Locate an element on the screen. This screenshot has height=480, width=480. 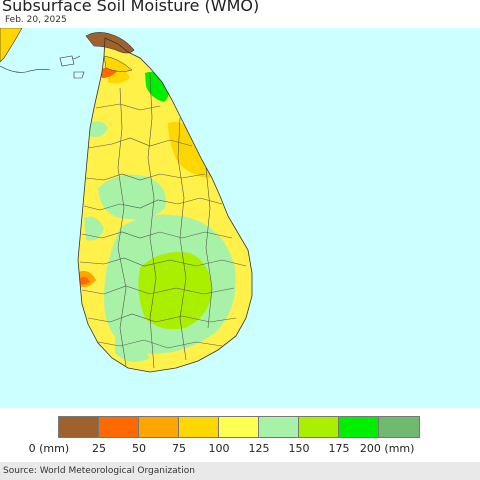
legend-tick-label: 25 is located at coordinates (99, 448).